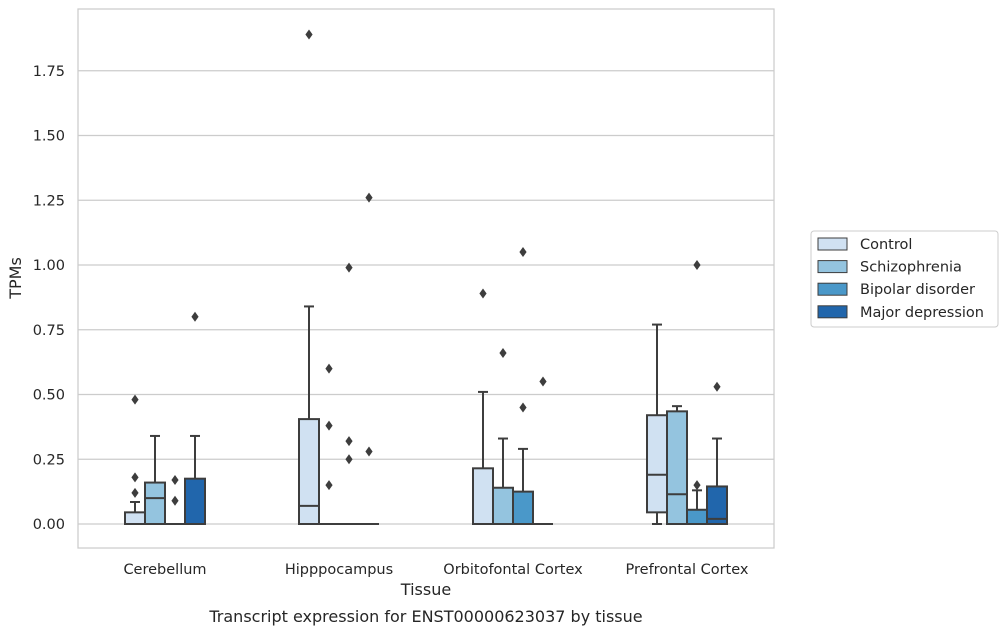 Image resolution: width=1007 pixels, height=634 pixels. What do you see at coordinates (49, 525) in the screenshot?
I see `y-tick-label: 0.00` at bounding box center [49, 525].